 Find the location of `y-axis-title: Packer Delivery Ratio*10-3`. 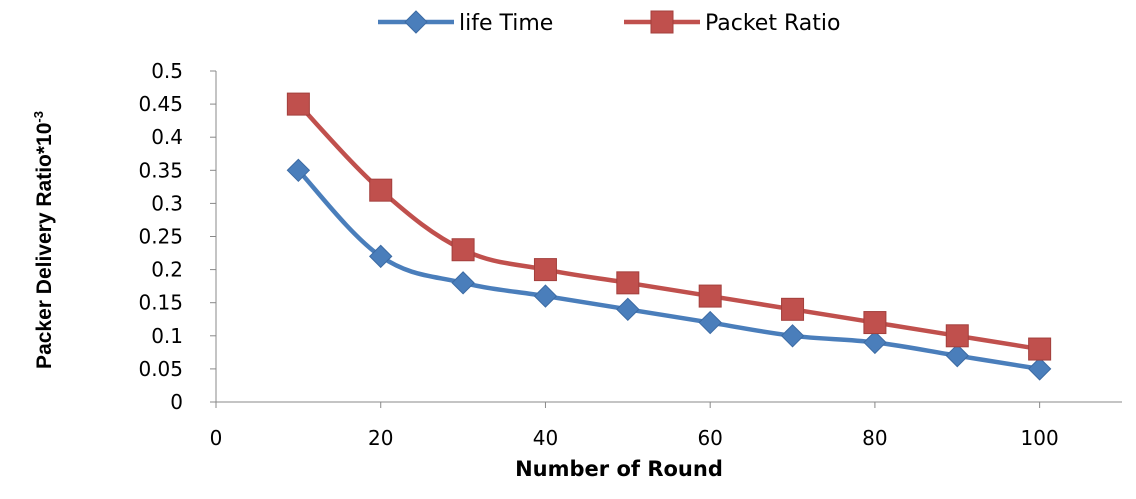

y-axis-title: Packer Delivery Ratio*10-3 is located at coordinates (43, 240).